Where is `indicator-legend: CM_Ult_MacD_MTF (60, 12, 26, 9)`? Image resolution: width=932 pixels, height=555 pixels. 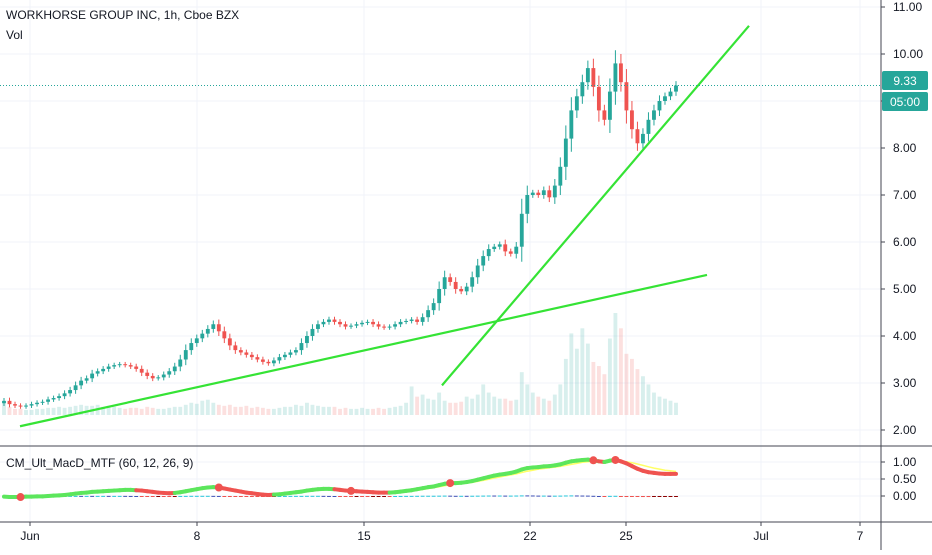 indicator-legend: CM_Ult_MacD_MTF (60, 12, 26, 9) is located at coordinates (99, 463).